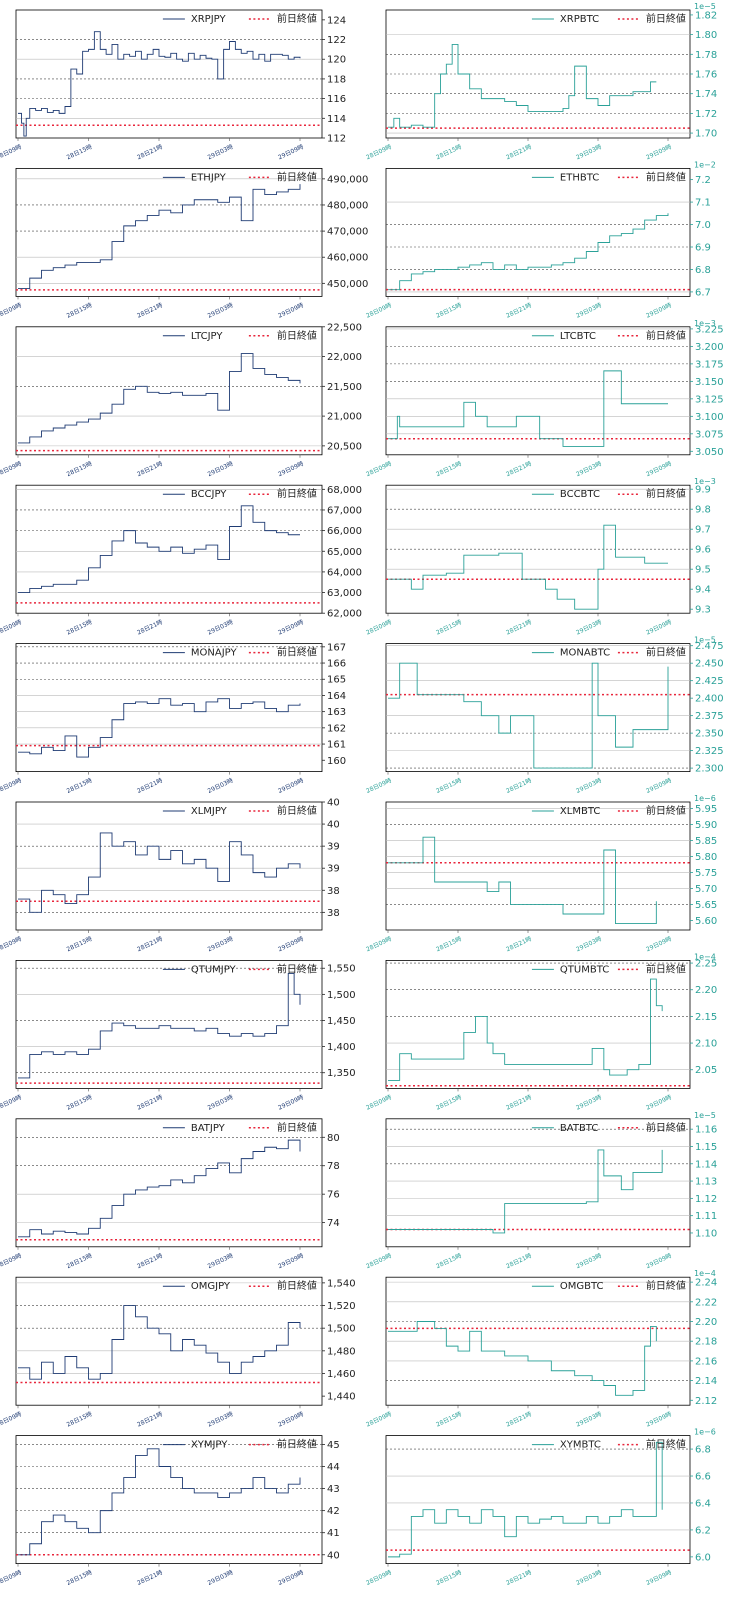  Describe the element at coordinates (580, 494) in the screenshot. I see `legend-series-label: BCCBTC` at that location.